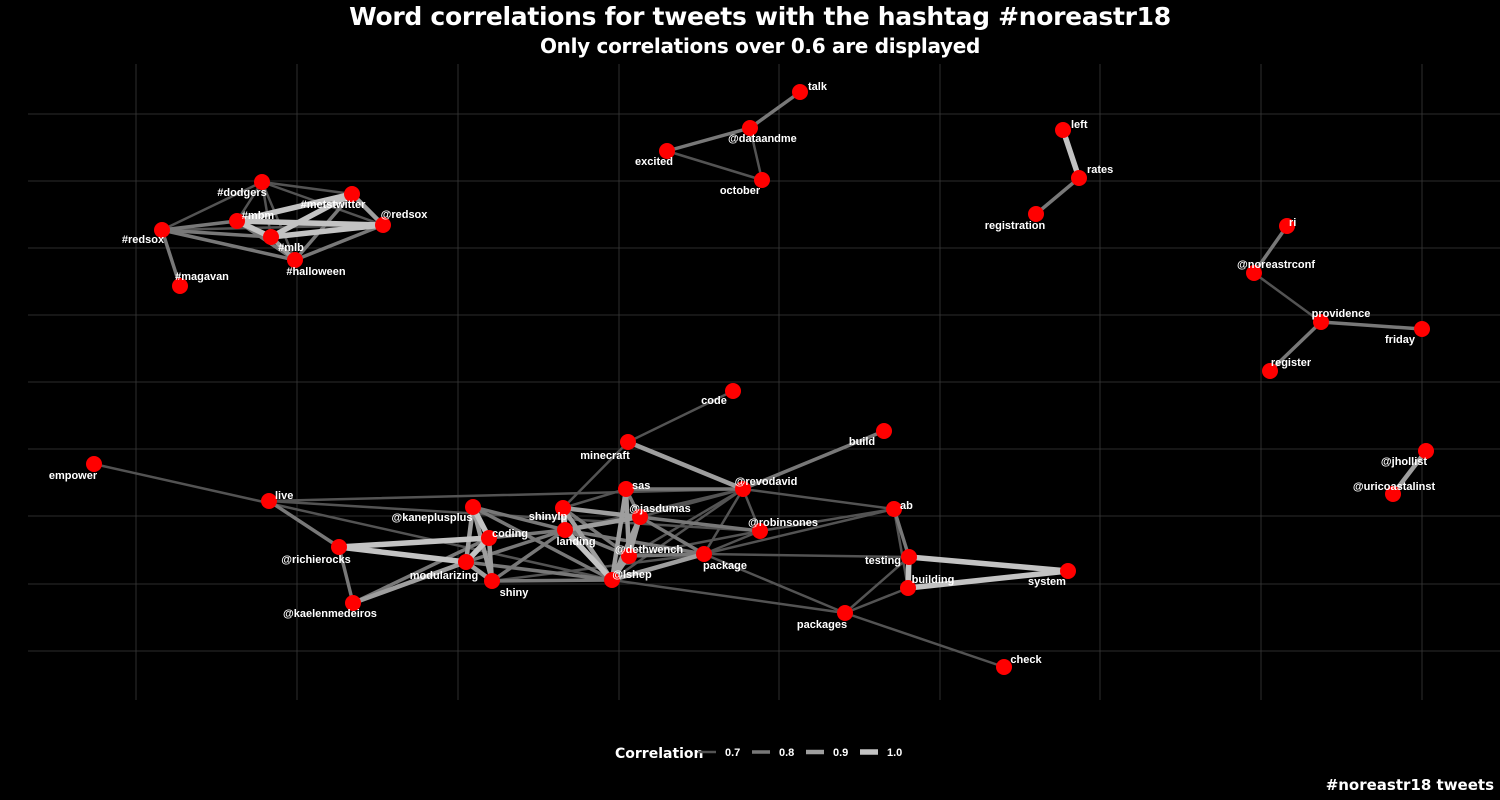 The height and width of the screenshot is (800, 1500). Describe the element at coordinates (515, 546) in the screenshot. I see `edge-modularizing-landing` at that location.